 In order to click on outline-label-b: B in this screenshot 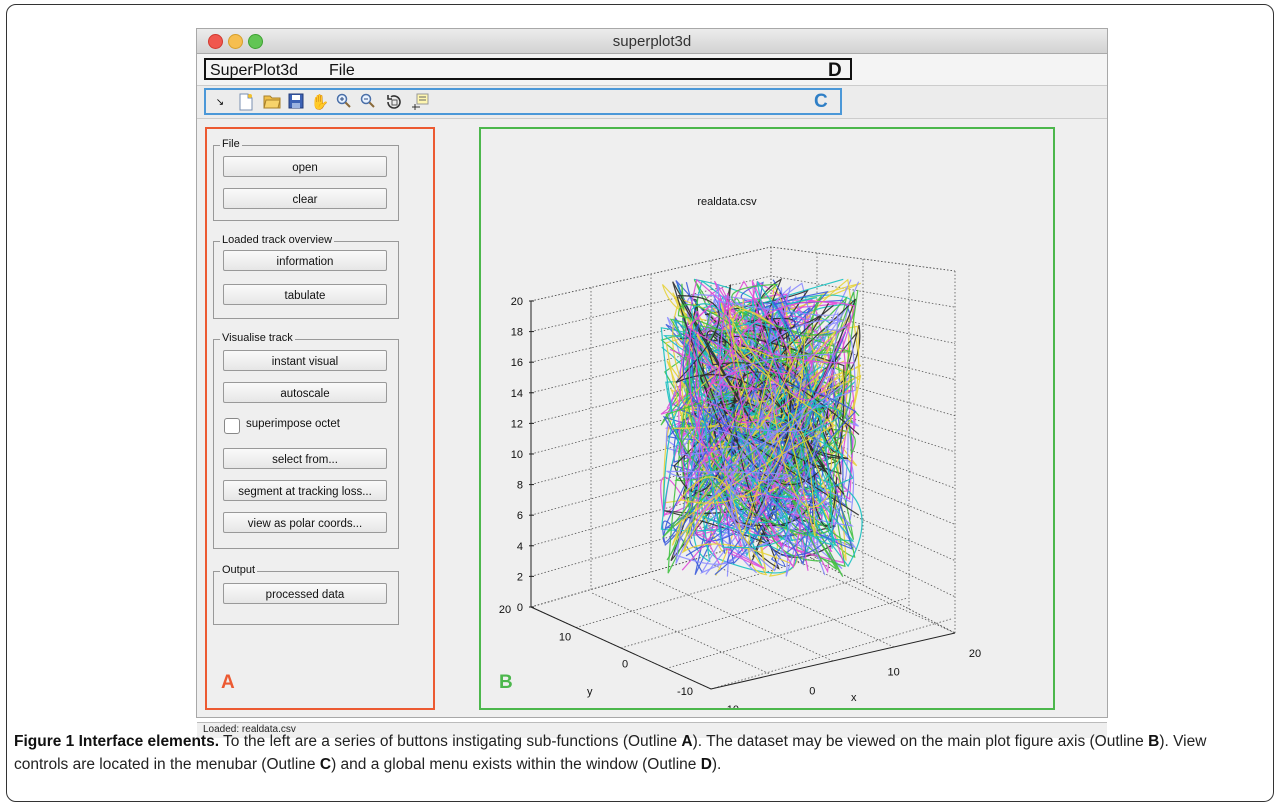, I will do `click(506, 682)`.